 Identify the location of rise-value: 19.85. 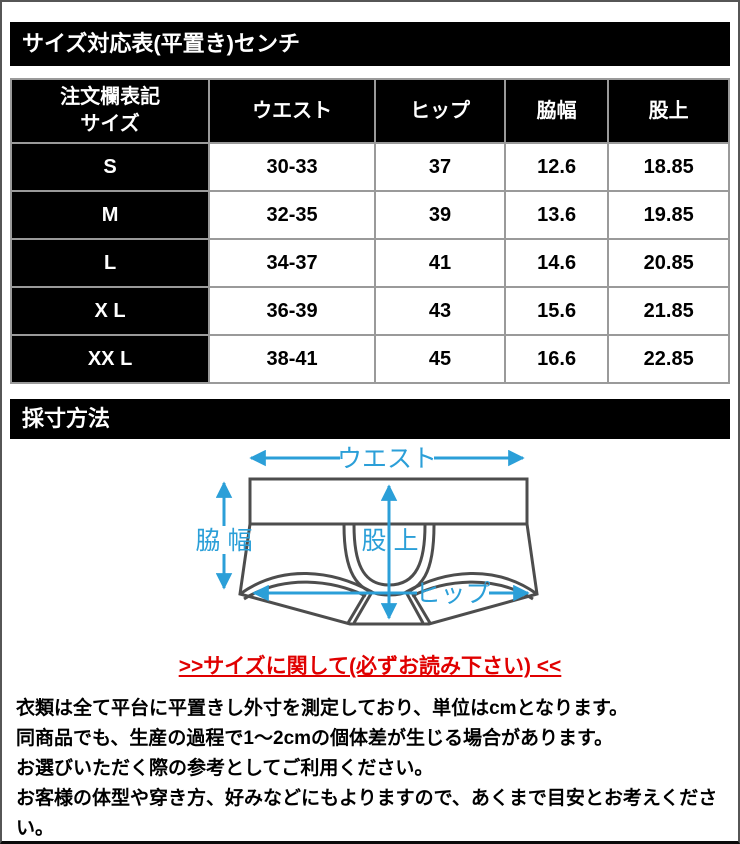
(668, 215).